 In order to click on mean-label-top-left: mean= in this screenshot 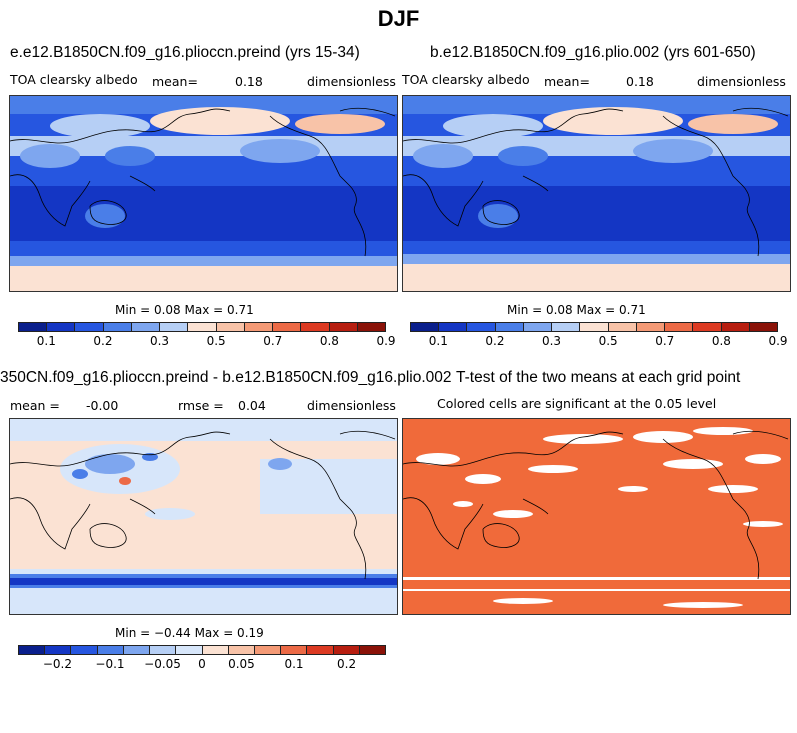, I will do `click(175, 81)`.